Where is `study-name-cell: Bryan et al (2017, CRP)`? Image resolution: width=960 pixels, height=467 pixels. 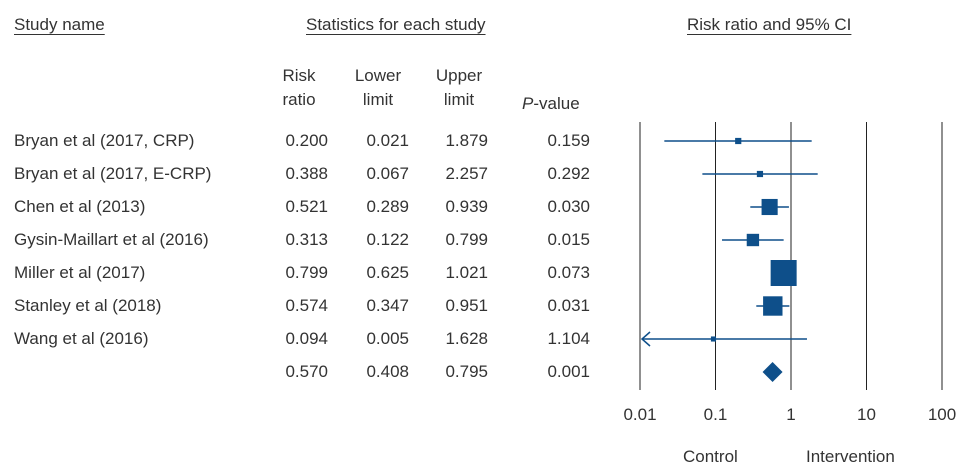
study-name-cell: Bryan et al (2017, CRP) is located at coordinates (104, 140).